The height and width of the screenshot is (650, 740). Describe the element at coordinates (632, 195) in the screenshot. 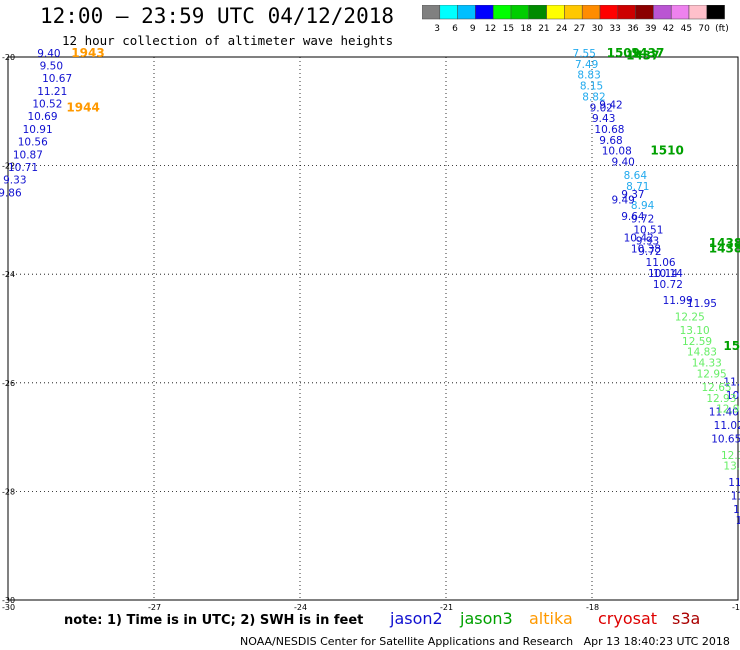

I see `swh-data-label: 9.37` at that location.